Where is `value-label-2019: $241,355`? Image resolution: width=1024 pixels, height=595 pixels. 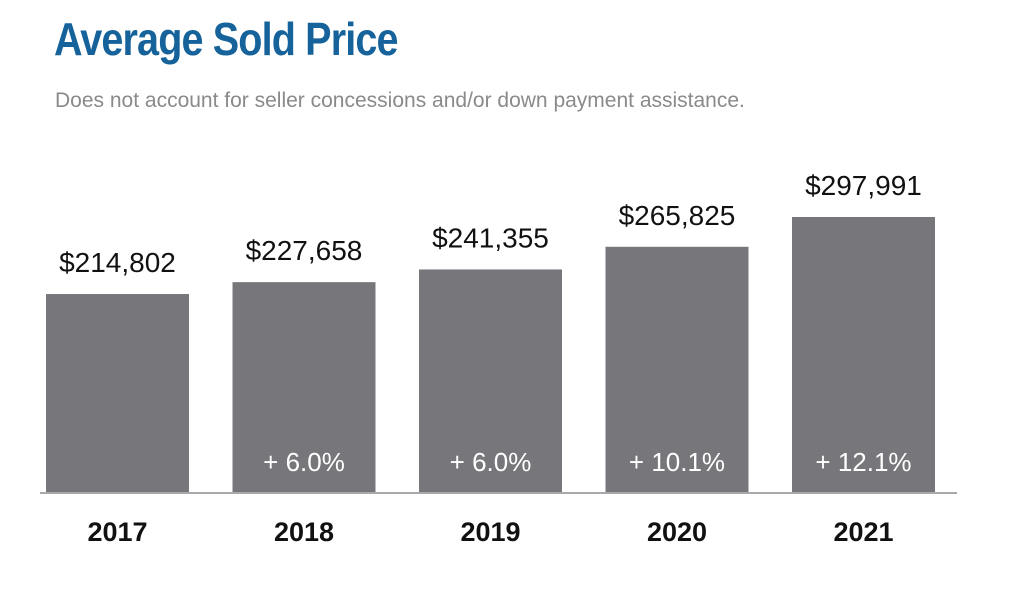 value-label-2019: $241,355 is located at coordinates (490, 237).